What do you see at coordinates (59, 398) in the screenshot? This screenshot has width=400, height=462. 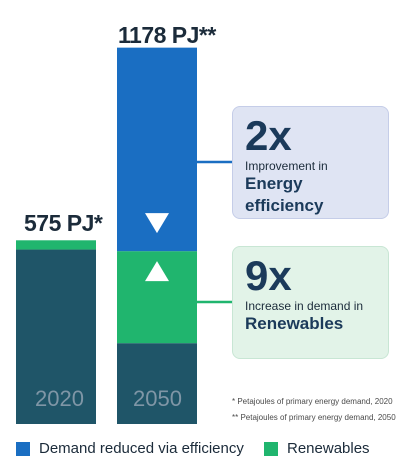 I see `year-label-2020: 2020` at bounding box center [59, 398].